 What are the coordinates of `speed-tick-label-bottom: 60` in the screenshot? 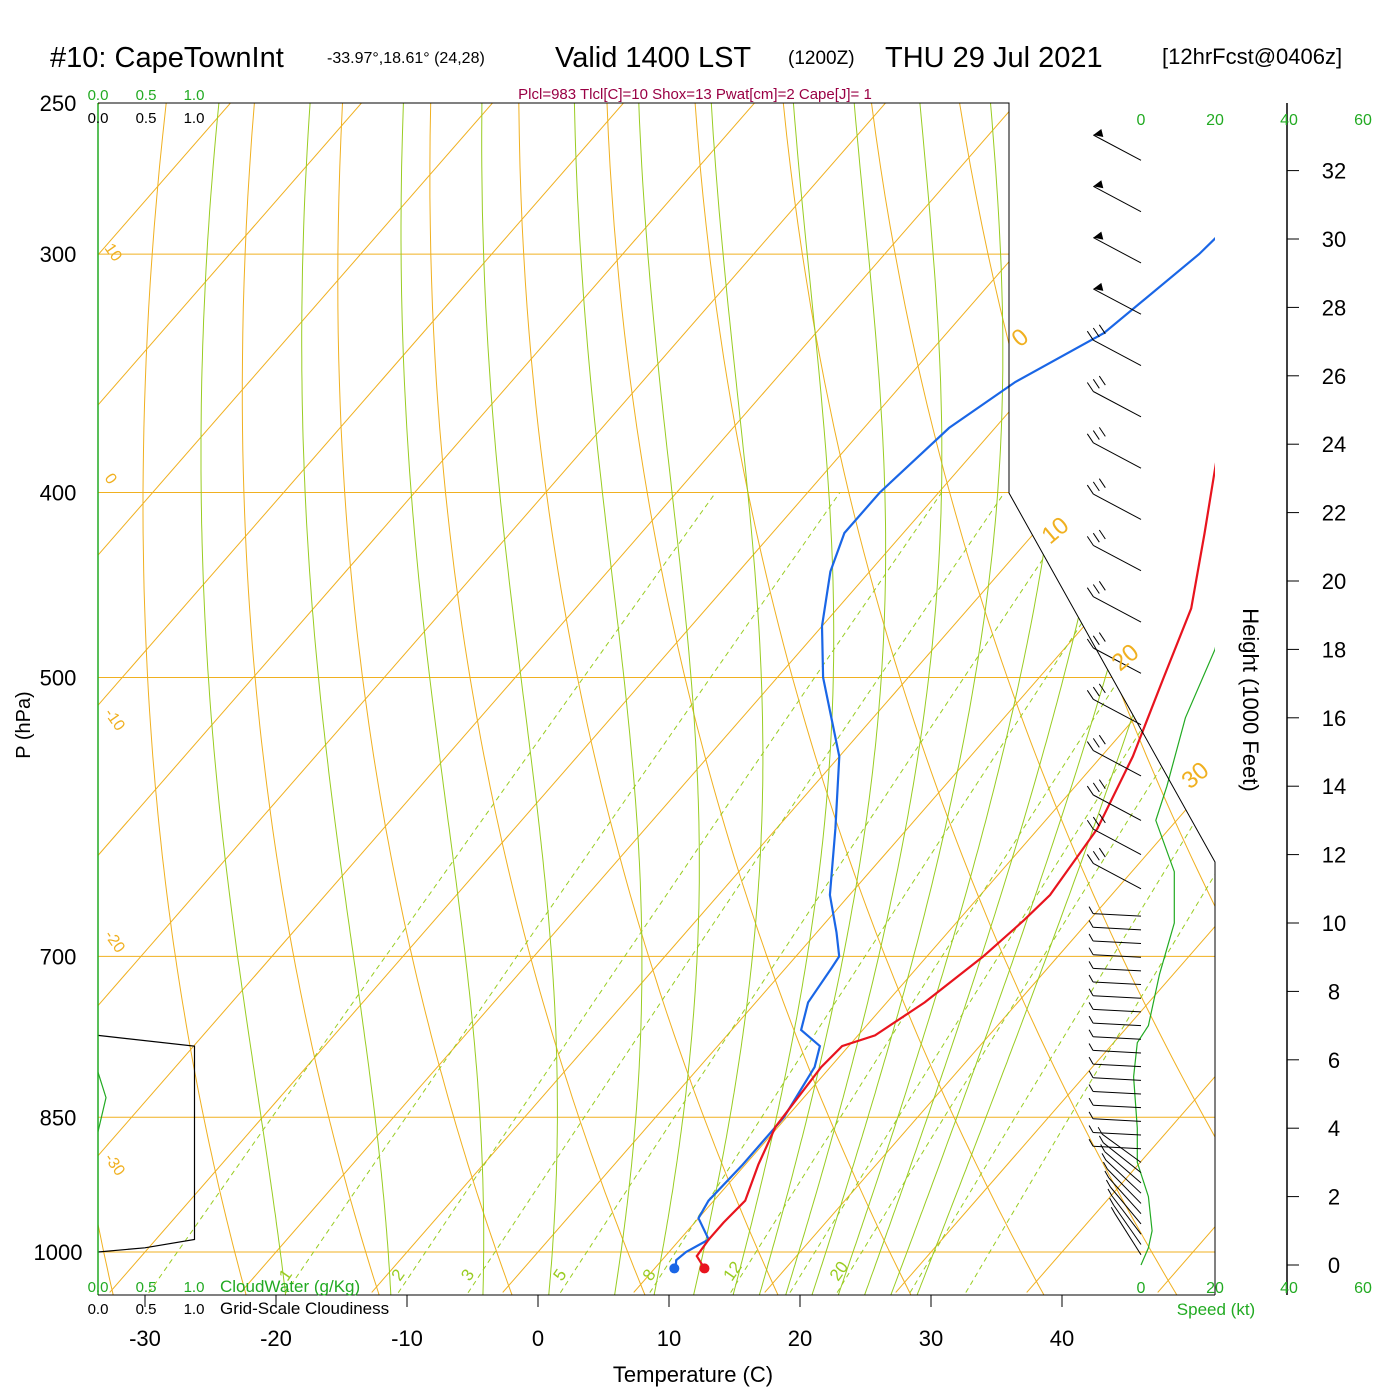 It's located at (1363, 1288).